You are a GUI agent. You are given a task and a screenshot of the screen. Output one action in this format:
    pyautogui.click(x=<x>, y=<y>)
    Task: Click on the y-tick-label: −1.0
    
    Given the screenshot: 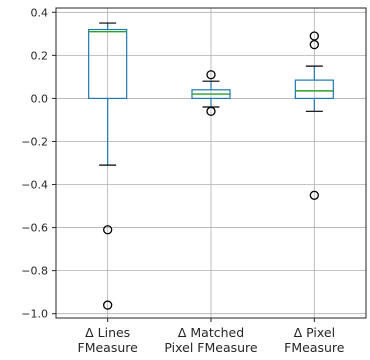 What is the action you would take?
    pyautogui.click(x=34, y=314)
    